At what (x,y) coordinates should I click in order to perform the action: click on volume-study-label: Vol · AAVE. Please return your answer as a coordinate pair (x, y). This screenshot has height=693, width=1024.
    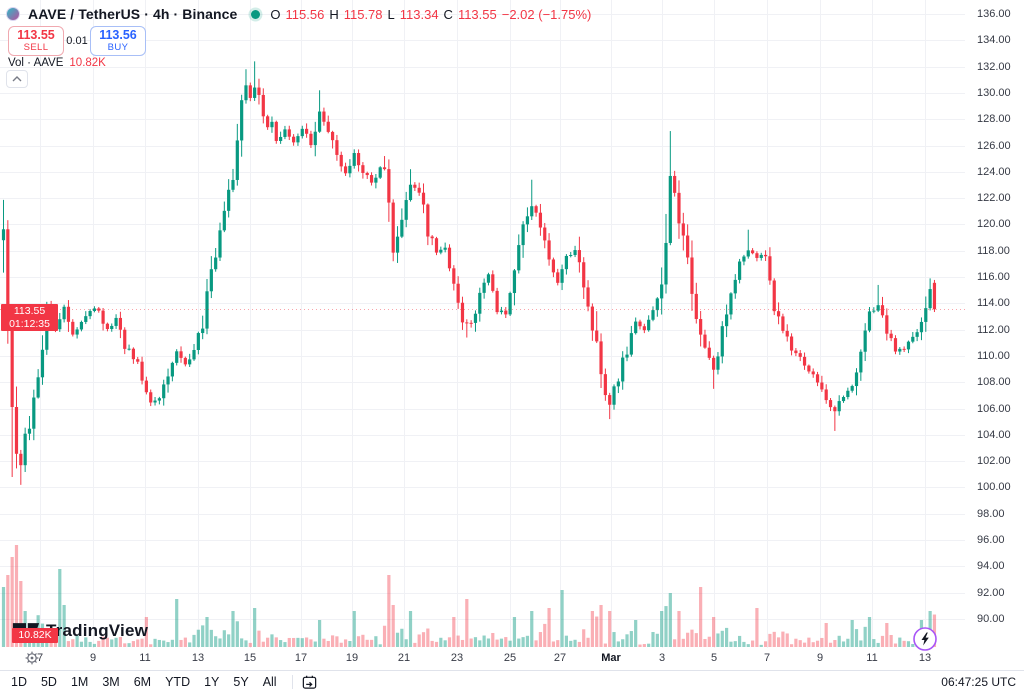
    Looking at the image, I should click on (36, 63).